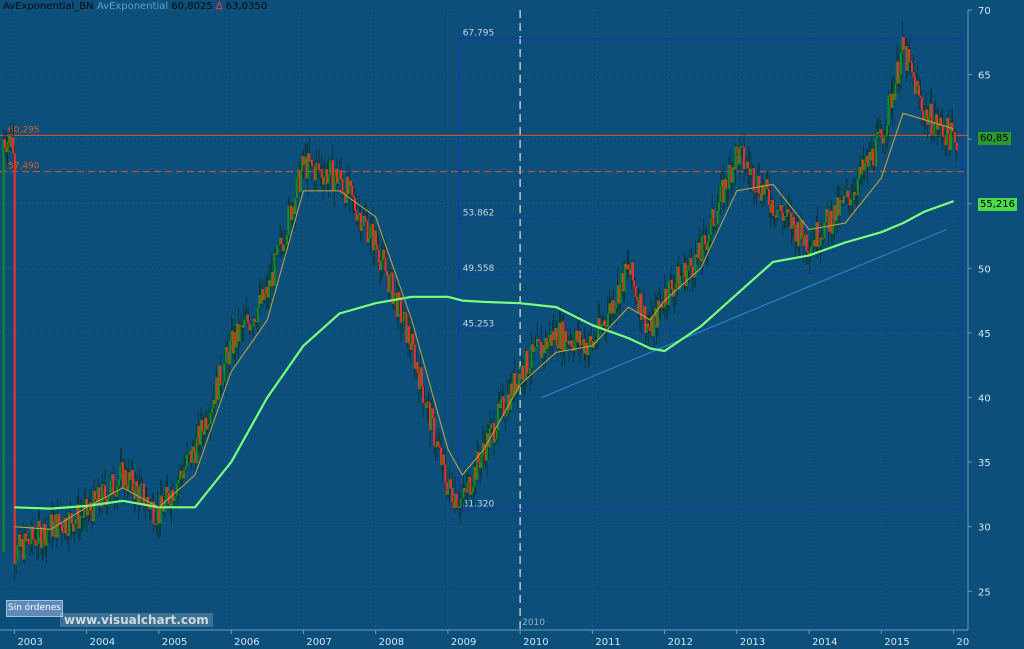  Describe the element at coordinates (24, 167) in the screenshot. I see `level-label: 57,490` at that location.